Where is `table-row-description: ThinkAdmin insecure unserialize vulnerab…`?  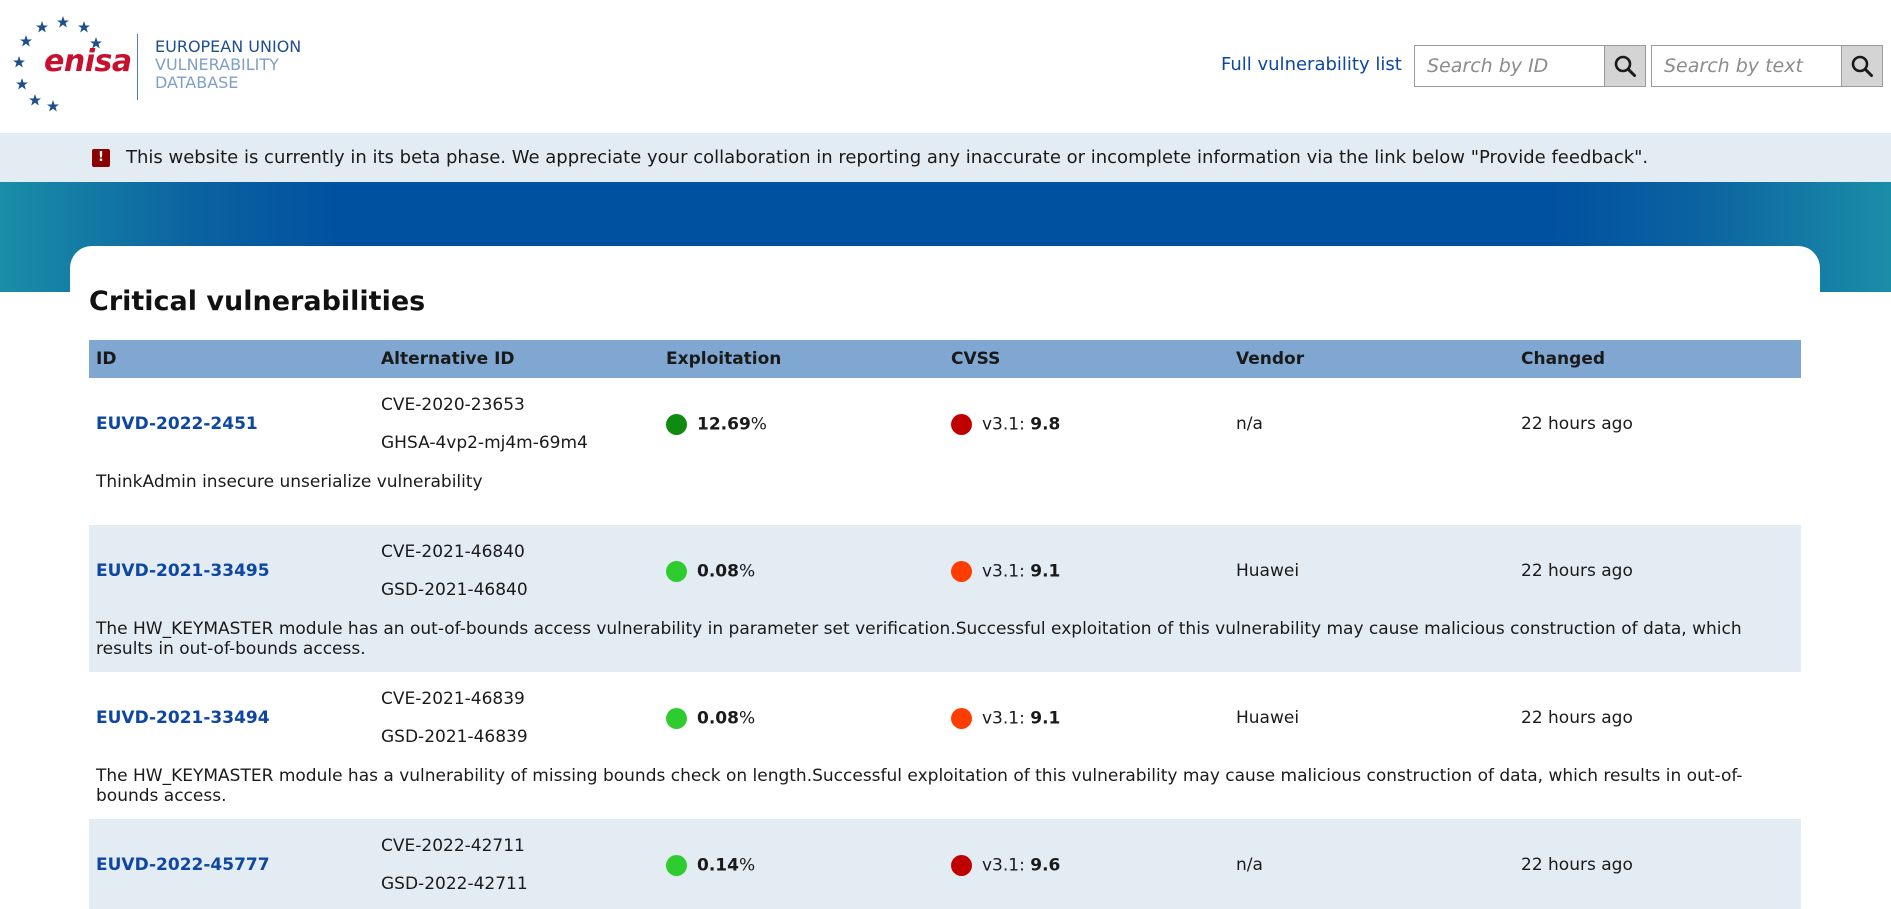 table-row-description: ThinkAdmin insecure unserialize vulnerab… is located at coordinates (945, 497).